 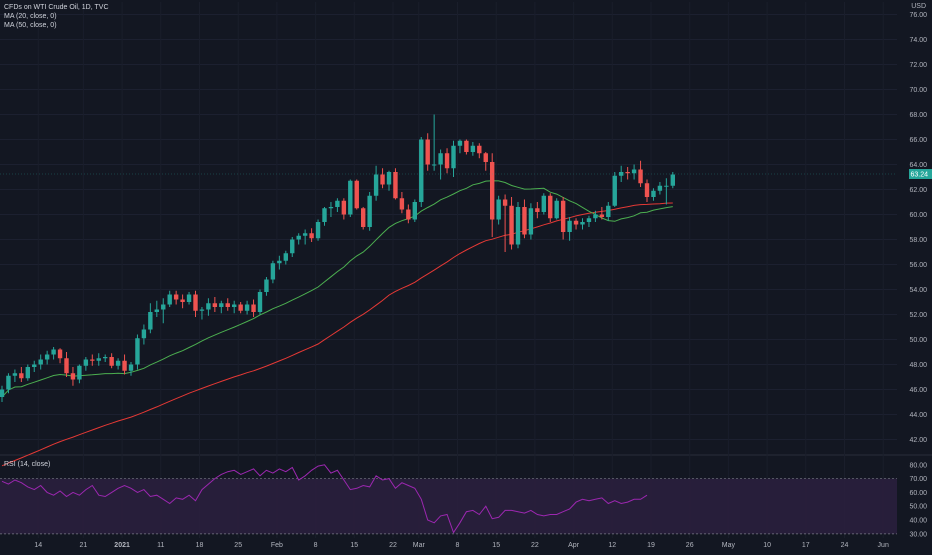 What do you see at coordinates (30, 16) in the screenshot?
I see `legend-ma20: MA (20, close, 0)` at bounding box center [30, 16].